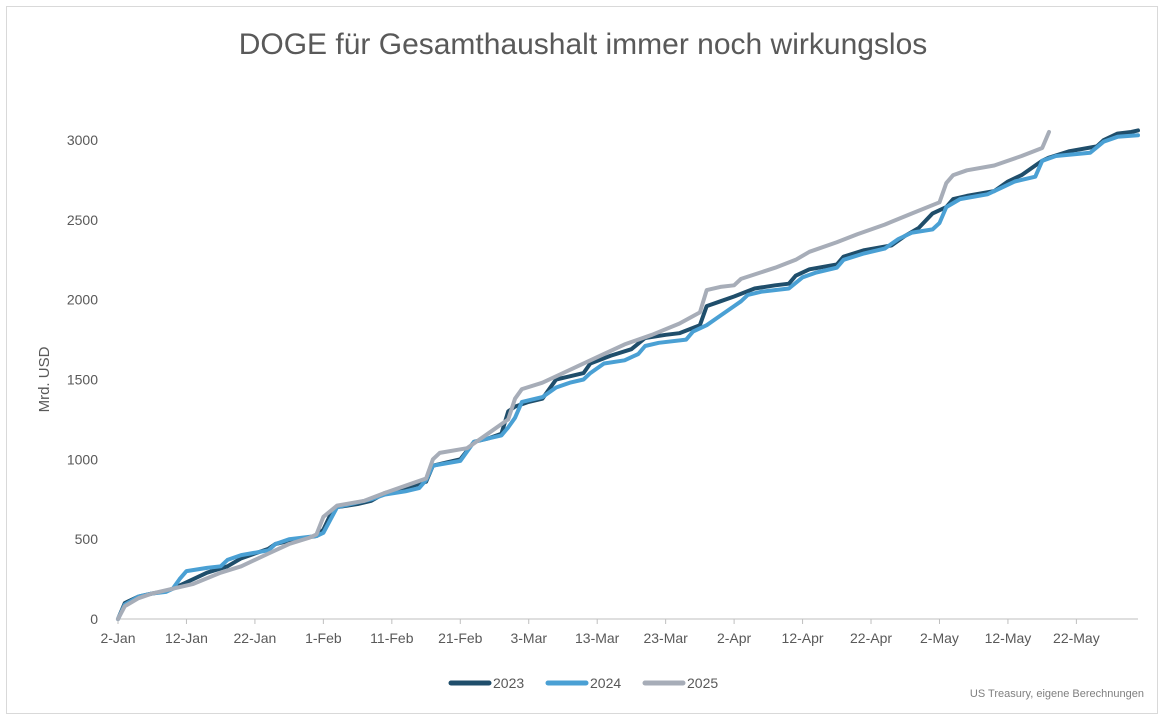 The image size is (1166, 722). I want to click on legend-label-2023: 2023, so click(508, 683).